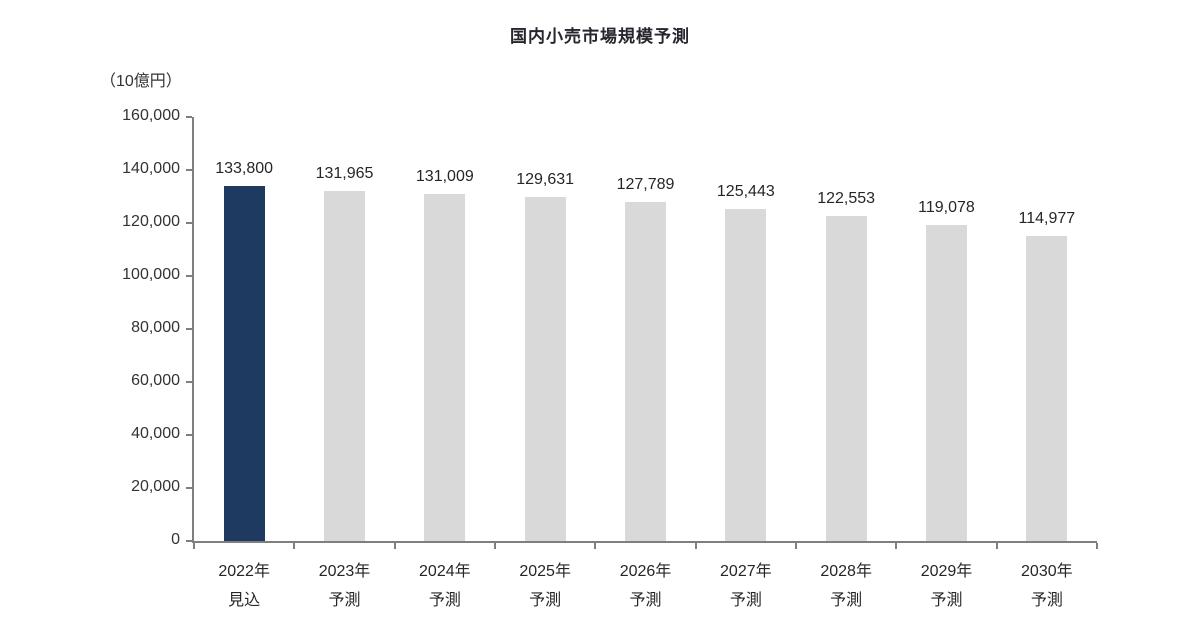 This screenshot has width=1200, height=630. Describe the element at coordinates (155, 380) in the screenshot. I see `y-axis-tick-label: 60,000` at that location.